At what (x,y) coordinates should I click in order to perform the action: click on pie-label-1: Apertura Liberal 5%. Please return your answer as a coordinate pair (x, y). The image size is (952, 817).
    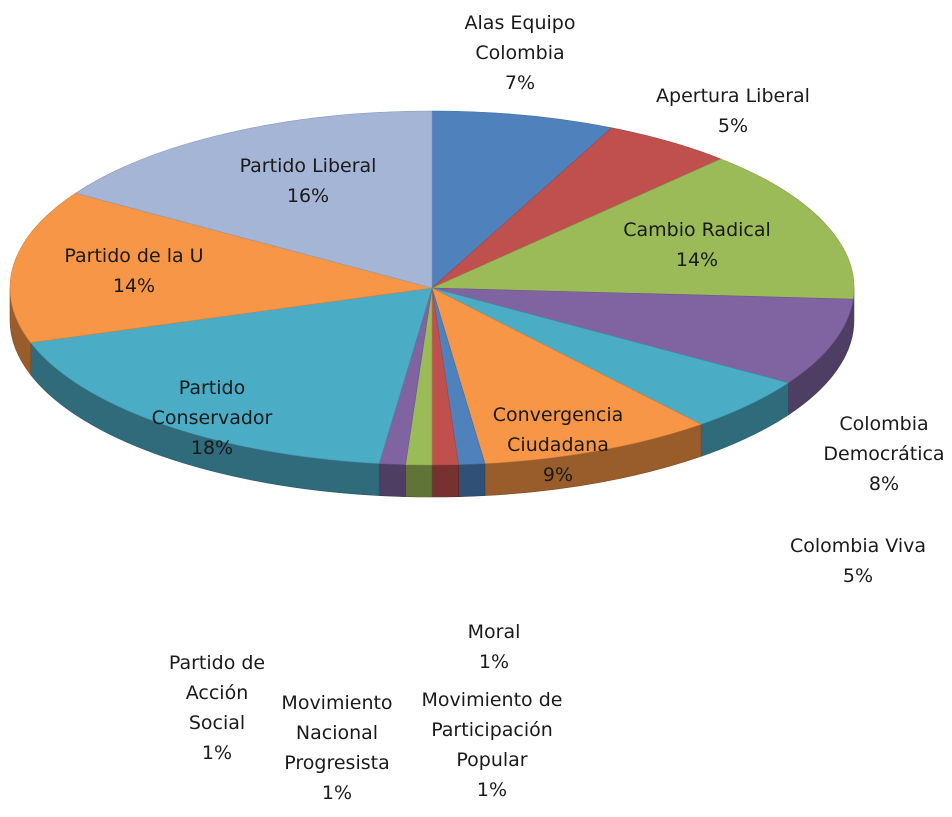
    Looking at the image, I should click on (733, 111).